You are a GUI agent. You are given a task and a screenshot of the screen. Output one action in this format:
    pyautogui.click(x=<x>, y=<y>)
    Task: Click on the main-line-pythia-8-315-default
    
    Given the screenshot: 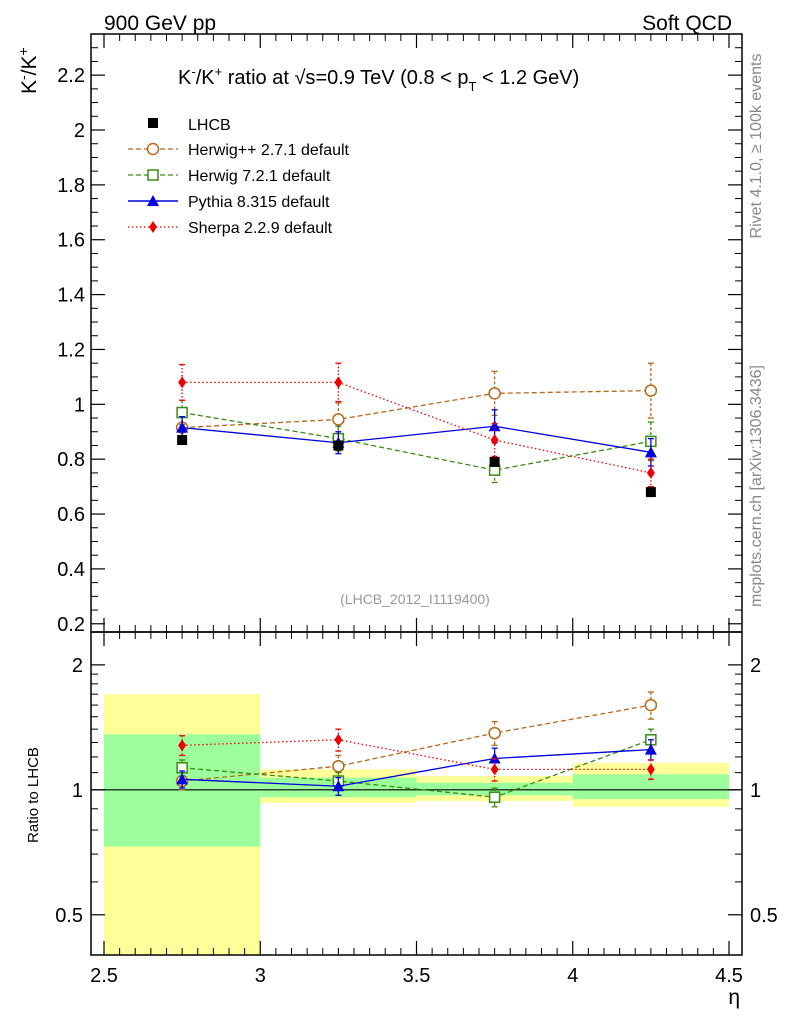 What is the action you would take?
    pyautogui.click(x=416, y=439)
    